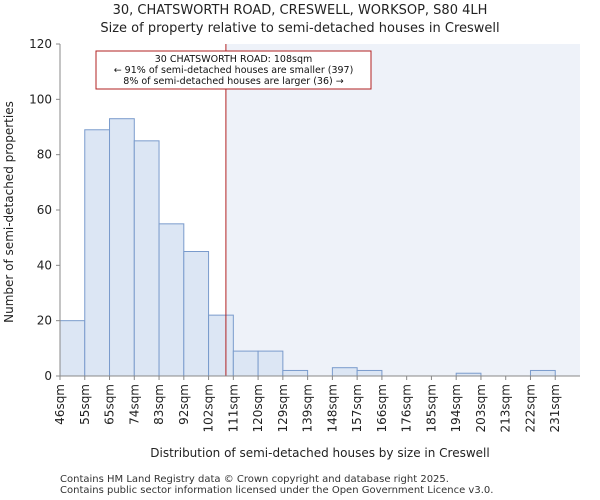  I want to click on x-tick-label: 157sqm, so click(357, 408).